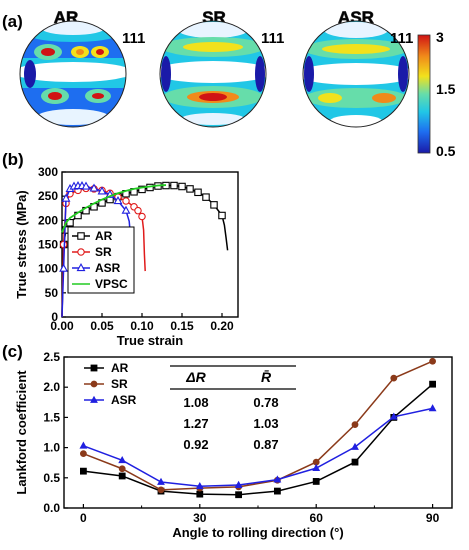 The width and height of the screenshot is (469, 550). Describe the element at coordinates (265, 423) in the screenshot. I see `table-cell: 1.03` at that location.